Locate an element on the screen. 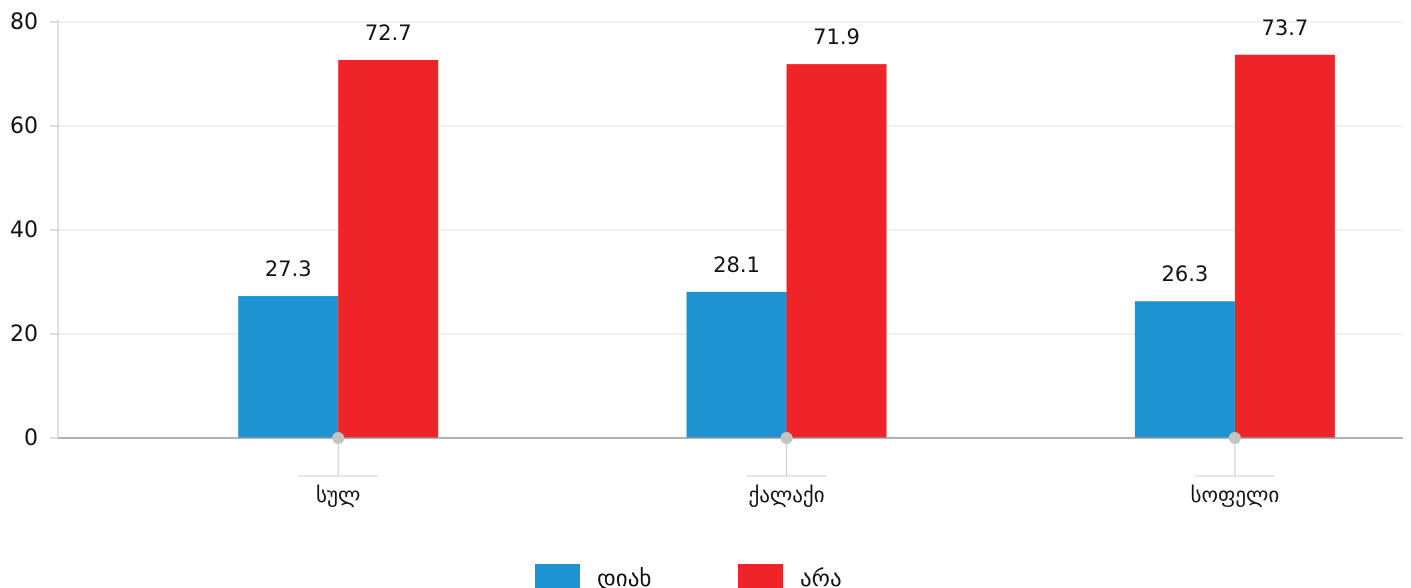 The height and width of the screenshot is (588, 1411). legend-label: დიახ is located at coordinates (624, 577).